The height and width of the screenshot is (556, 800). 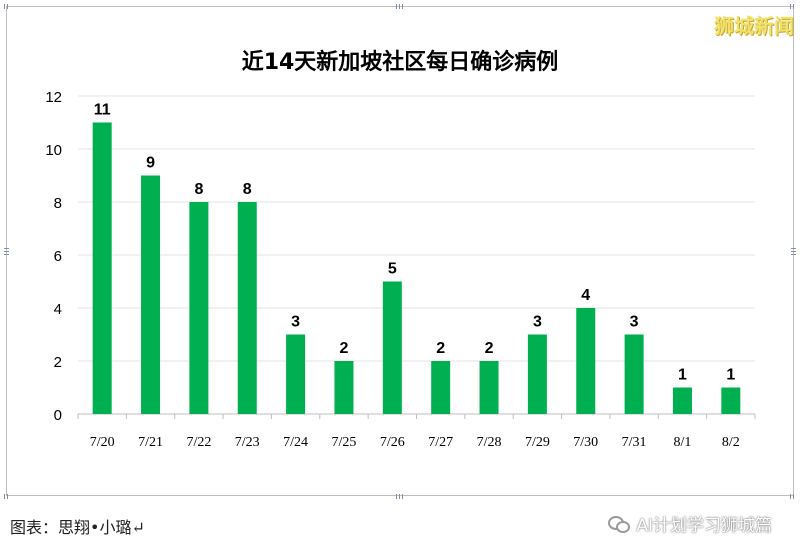 What do you see at coordinates (344, 442) in the screenshot?
I see `x-tick-label: 7/25` at bounding box center [344, 442].